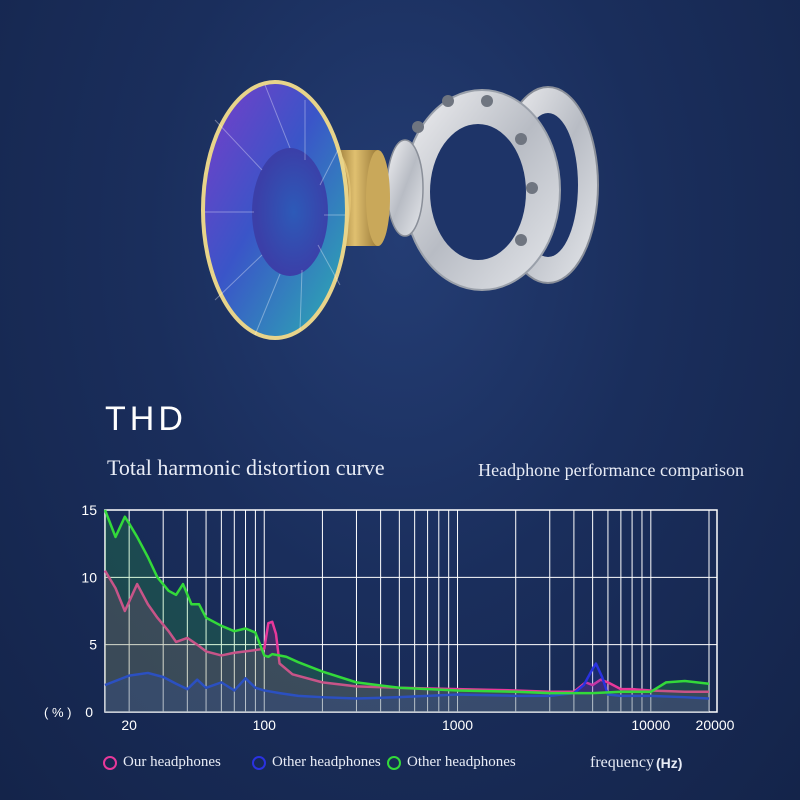 This screenshot has height=800, width=800. What do you see at coordinates (482, 190) in the screenshot?
I see `front-plate` at bounding box center [482, 190].